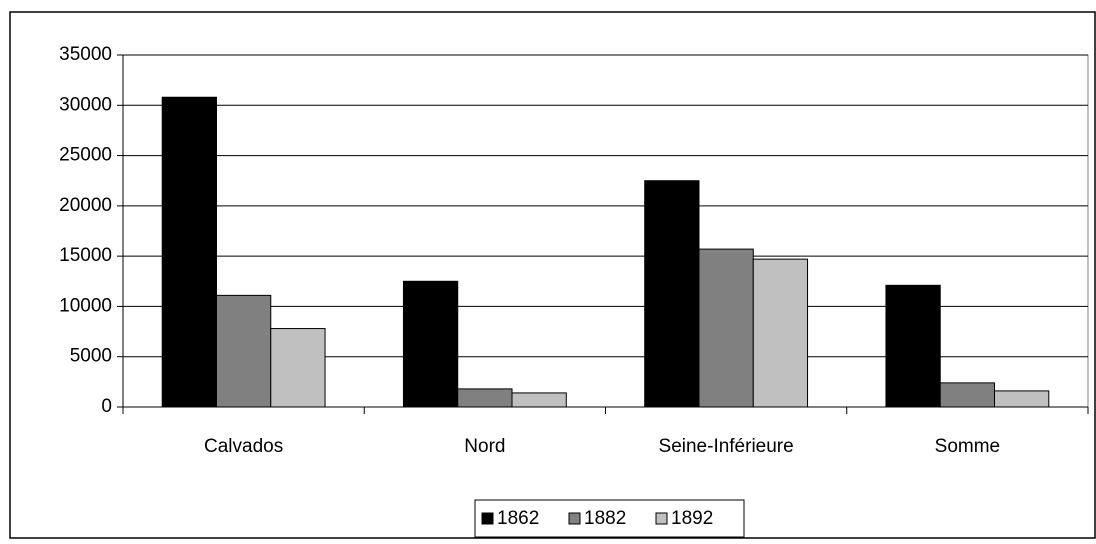  Describe the element at coordinates (85, 104) in the screenshot. I see `y-tick-label: 30000` at that location.